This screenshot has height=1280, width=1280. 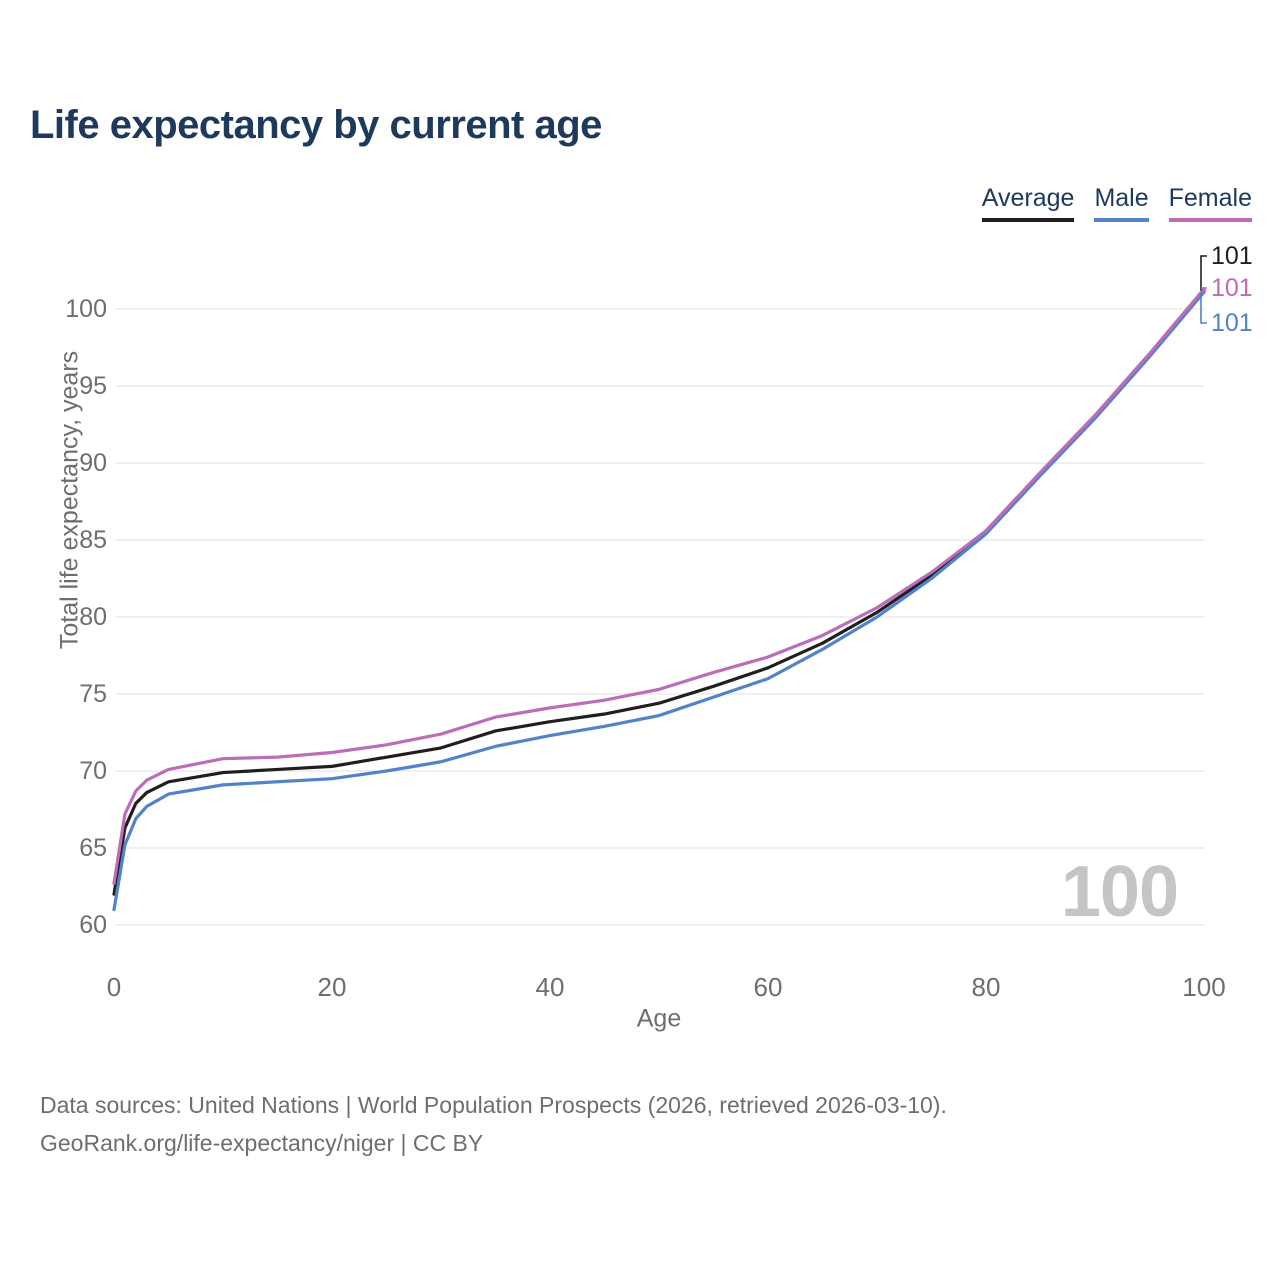 What do you see at coordinates (93, 925) in the screenshot?
I see `y-tick-label: 60` at bounding box center [93, 925].